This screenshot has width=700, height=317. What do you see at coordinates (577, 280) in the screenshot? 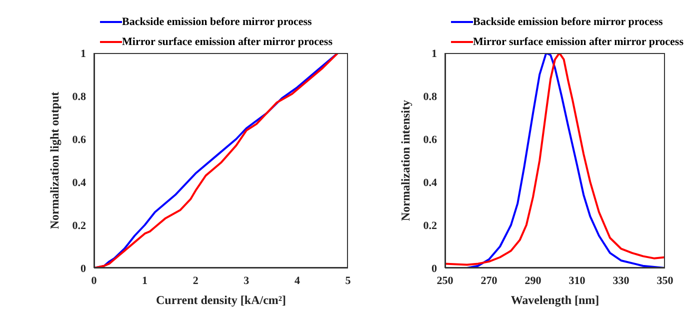
I see `x-tick-label: 310` at bounding box center [577, 280].